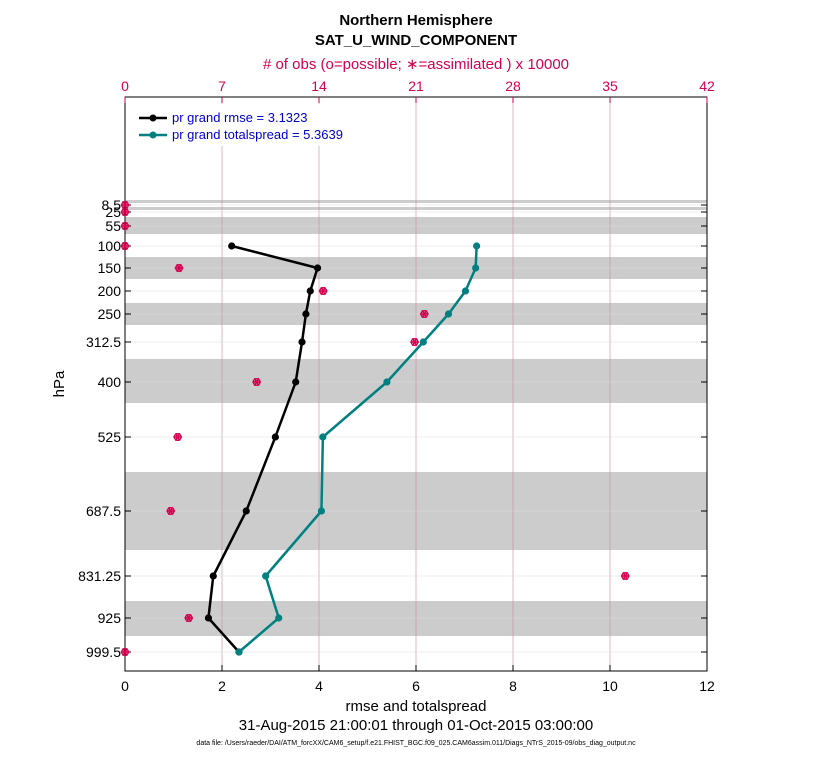  Describe the element at coordinates (707, 686) in the screenshot. I see `bottom-tick-label: 12` at that location.